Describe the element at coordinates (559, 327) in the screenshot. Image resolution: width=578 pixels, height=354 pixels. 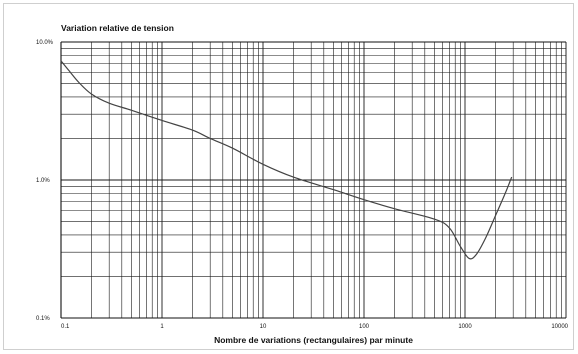
I see `x-tick-label: 10000` at that location.